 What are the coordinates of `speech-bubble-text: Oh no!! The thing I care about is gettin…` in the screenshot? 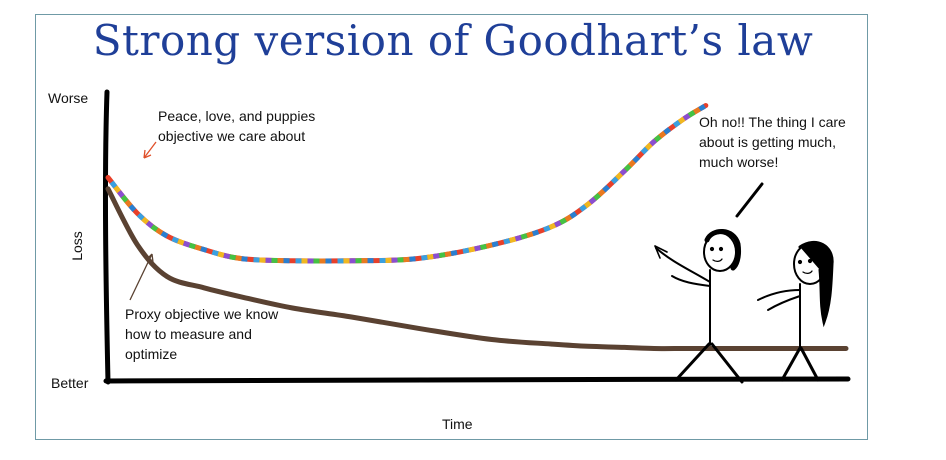 It's located at (772, 142).